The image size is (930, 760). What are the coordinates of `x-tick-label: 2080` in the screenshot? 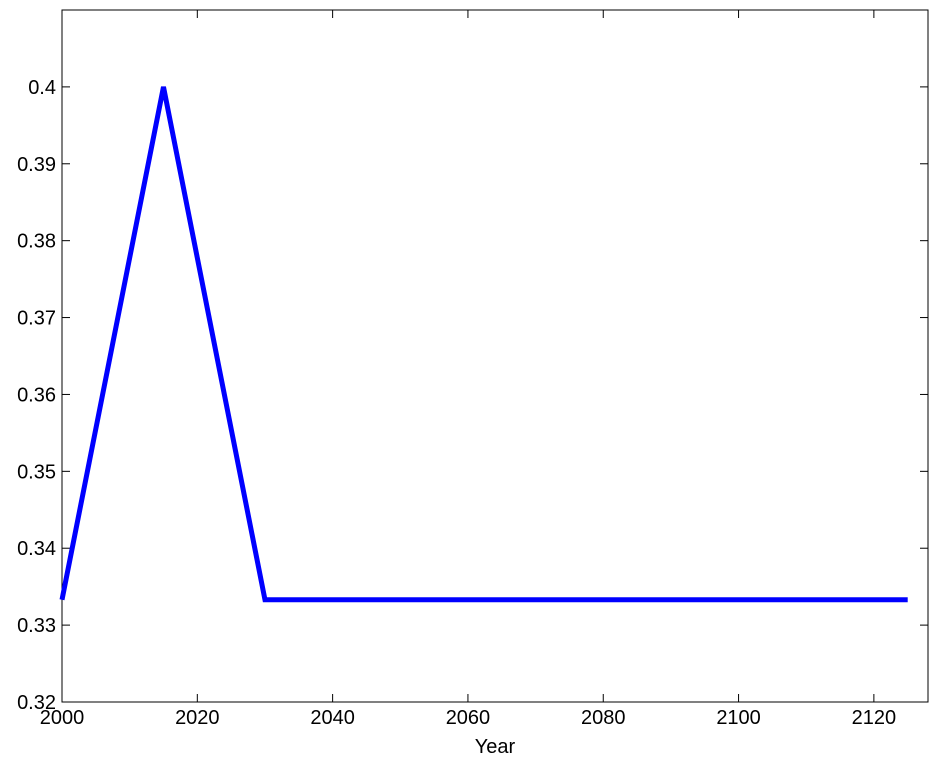 It's located at (603, 718).